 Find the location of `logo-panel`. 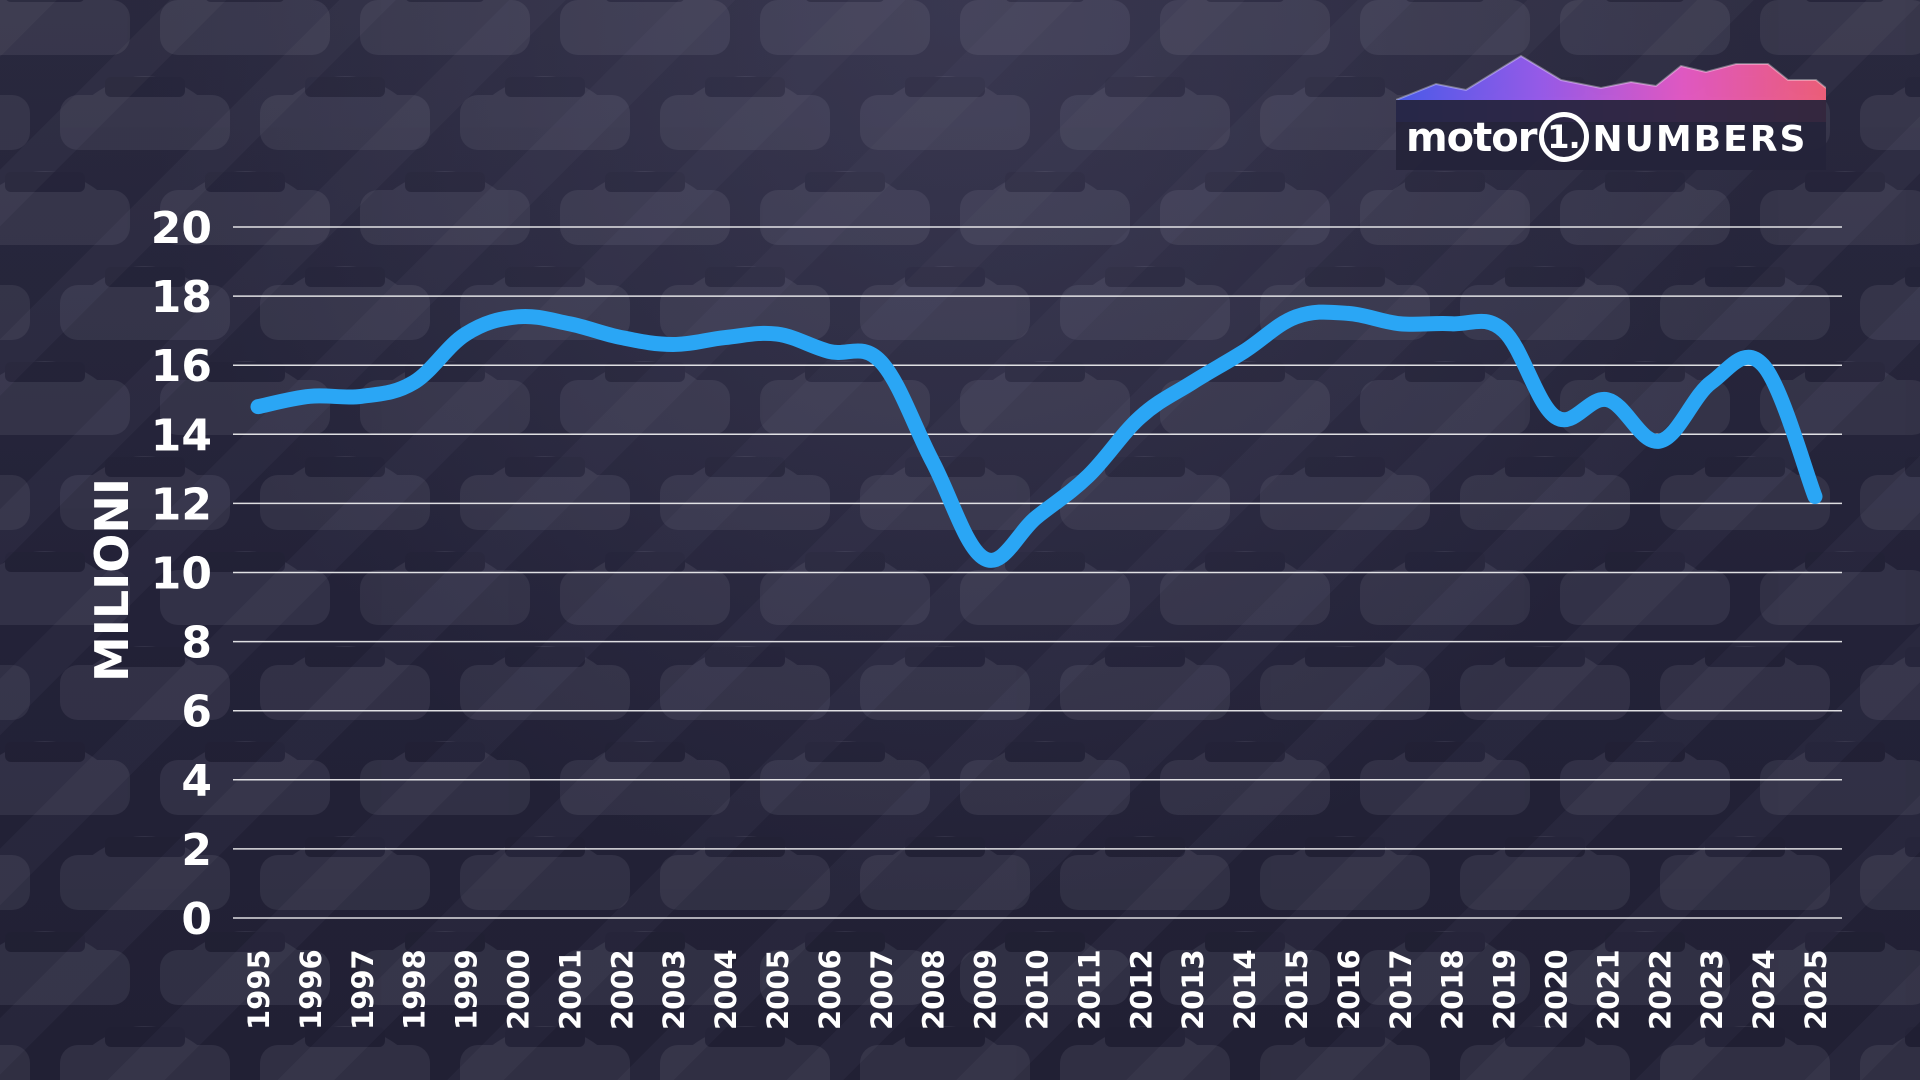

logo-panel is located at coordinates (1611, 135).